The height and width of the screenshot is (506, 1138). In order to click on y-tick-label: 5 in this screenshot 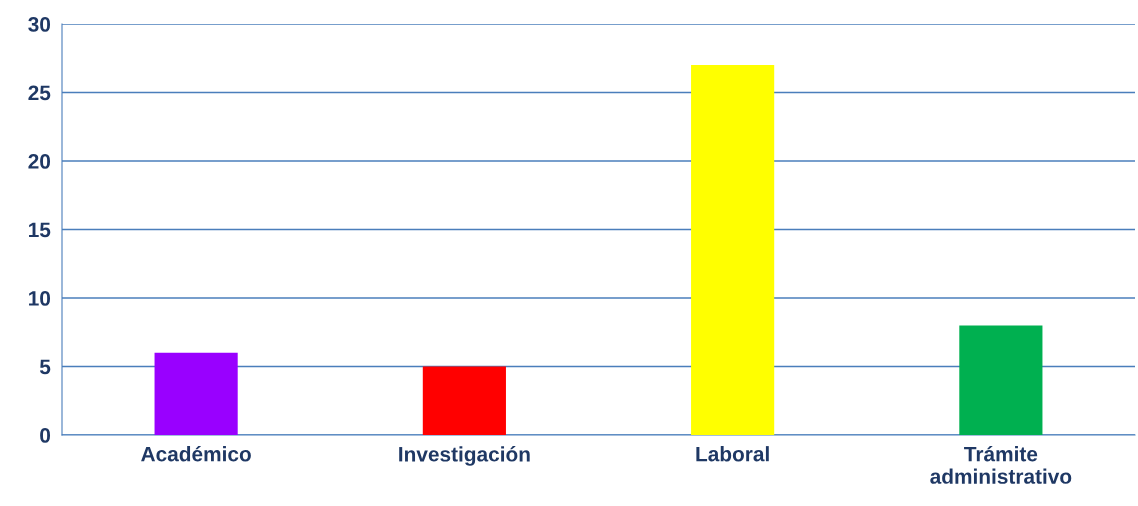, I will do `click(45, 367)`.